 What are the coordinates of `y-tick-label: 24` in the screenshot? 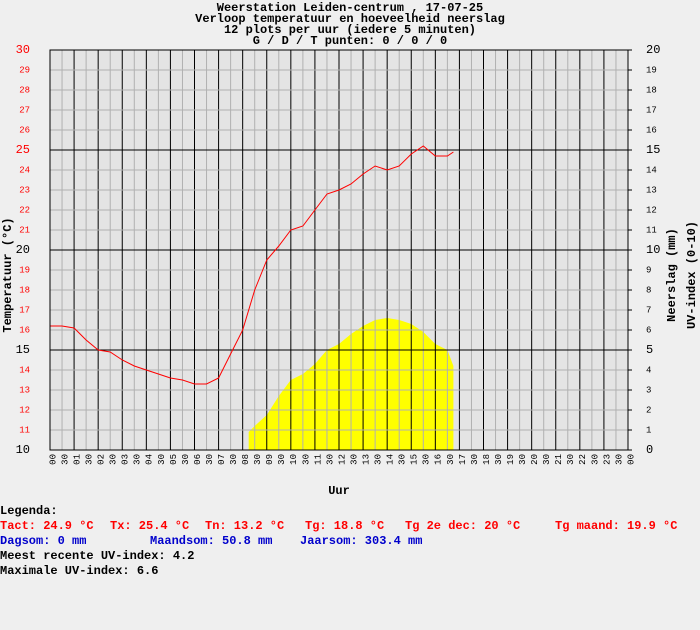 It's located at (24, 170).